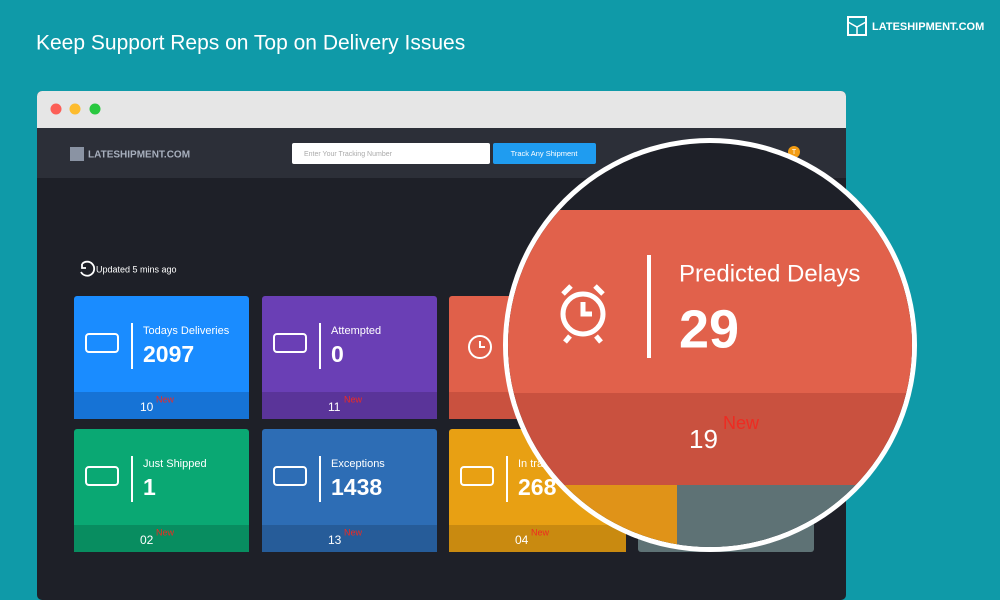  I want to click on magnifier-new-label: New, so click(741, 423).